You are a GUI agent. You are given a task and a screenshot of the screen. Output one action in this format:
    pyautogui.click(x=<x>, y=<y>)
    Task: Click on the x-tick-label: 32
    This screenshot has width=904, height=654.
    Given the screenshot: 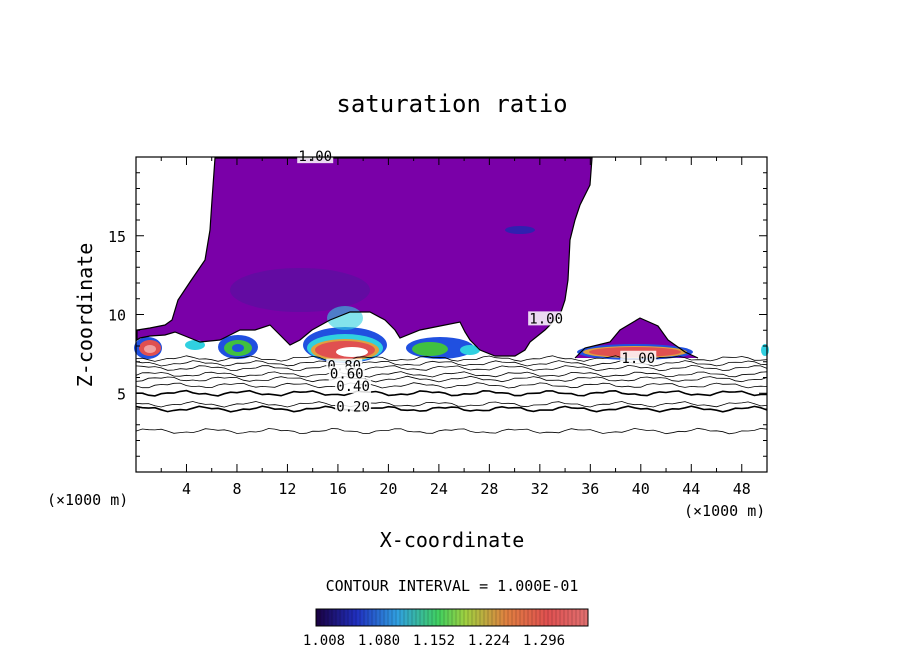 What is the action you would take?
    pyautogui.click(x=540, y=489)
    